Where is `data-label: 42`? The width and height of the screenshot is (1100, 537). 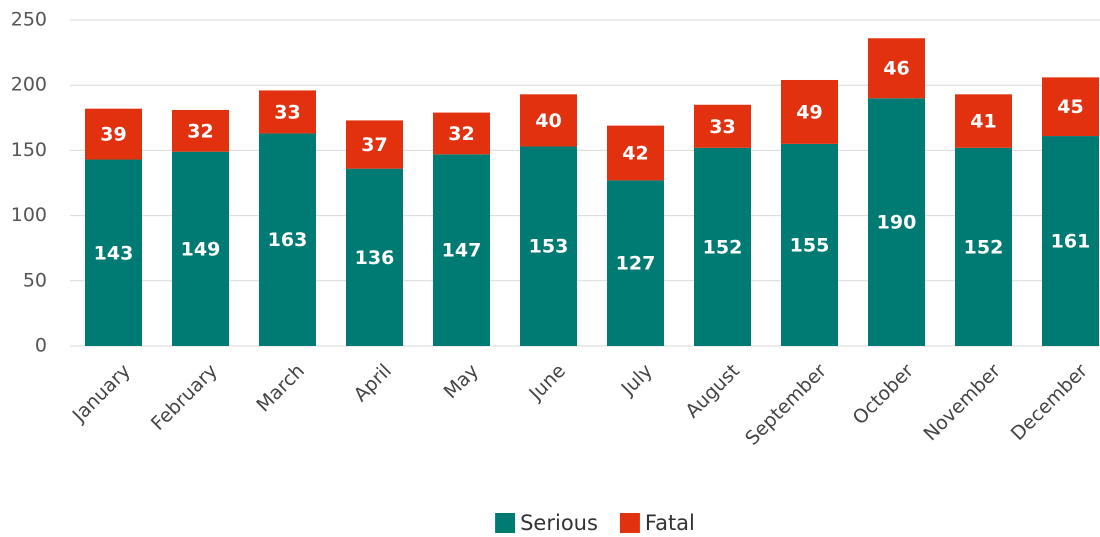
data-label: 42 is located at coordinates (635, 154).